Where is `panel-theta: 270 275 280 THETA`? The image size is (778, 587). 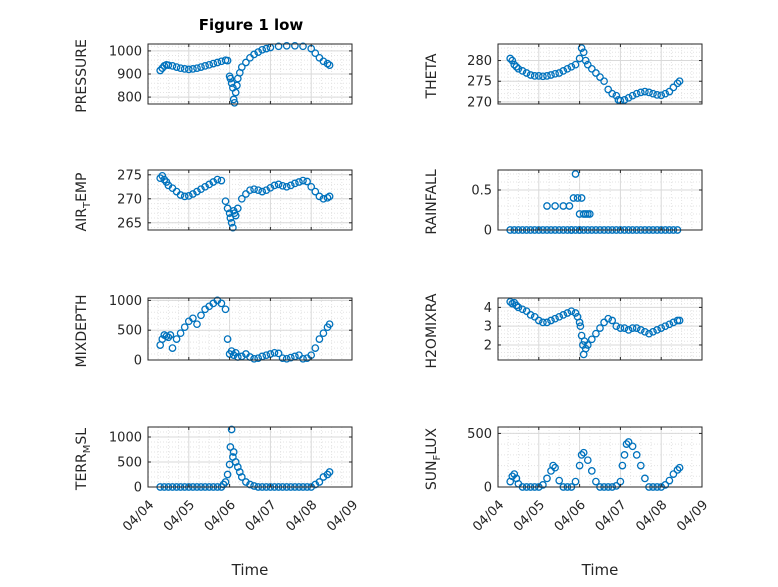
panel-theta: 270 275 280 THETA is located at coordinates (563, 76).